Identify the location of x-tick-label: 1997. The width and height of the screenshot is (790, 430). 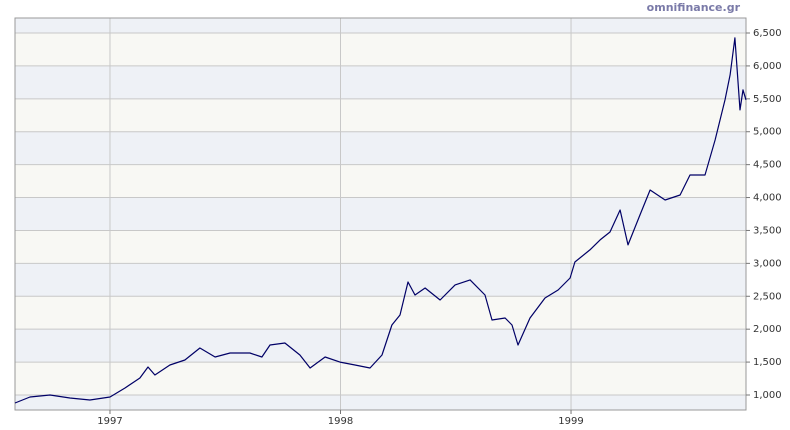
(109, 421).